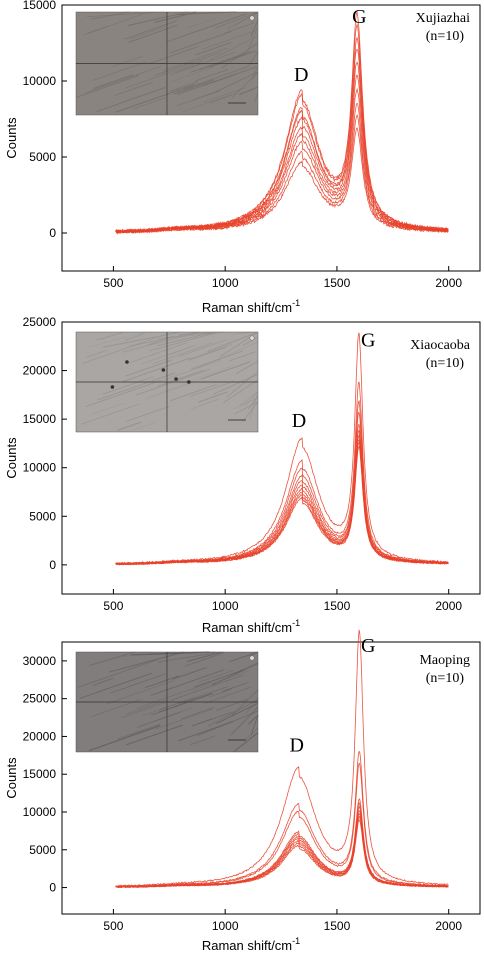 This screenshot has width=484, height=957. What do you see at coordinates (443, 18) in the screenshot?
I see `site-label: Xujiazhai` at bounding box center [443, 18].